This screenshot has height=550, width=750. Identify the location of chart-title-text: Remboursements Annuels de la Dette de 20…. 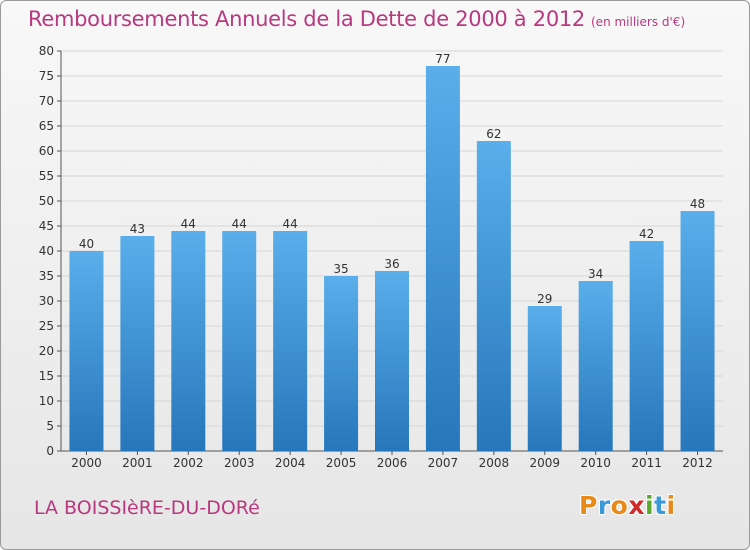
(306, 19).